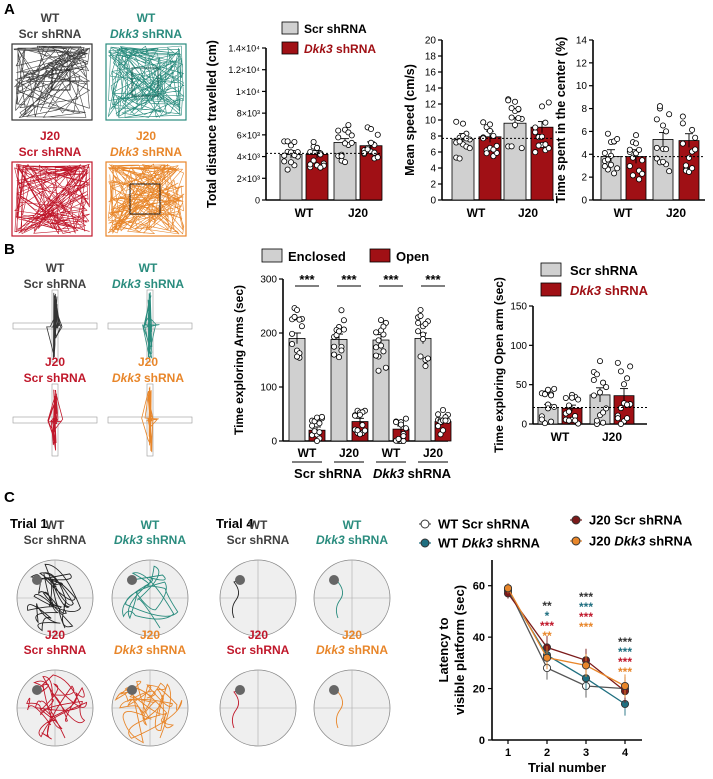  Describe the element at coordinates (244, 49) in the screenshot. I see `y-tick-label: 1.4×10⁴` at that location.